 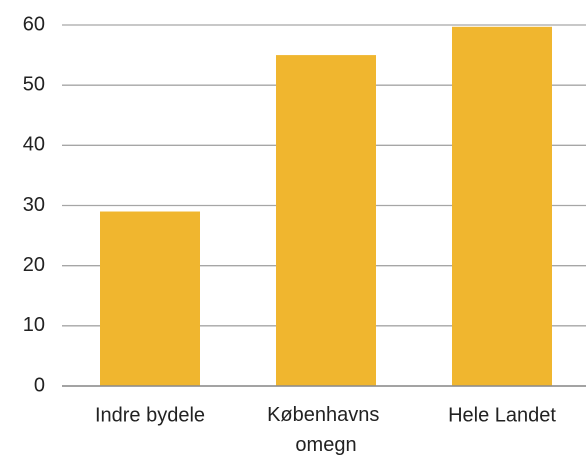 What do you see at coordinates (34, 145) in the screenshot?
I see `y-tick-label: 40` at bounding box center [34, 145].